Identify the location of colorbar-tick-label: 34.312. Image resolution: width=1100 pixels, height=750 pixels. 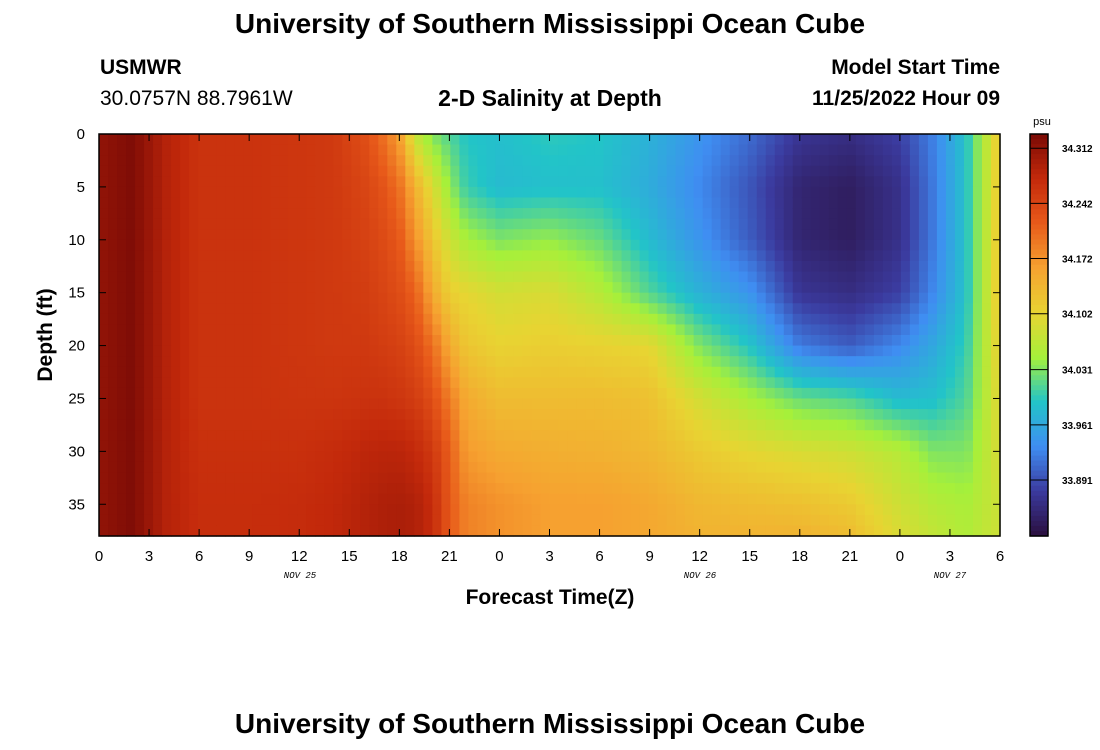
(1077, 149).